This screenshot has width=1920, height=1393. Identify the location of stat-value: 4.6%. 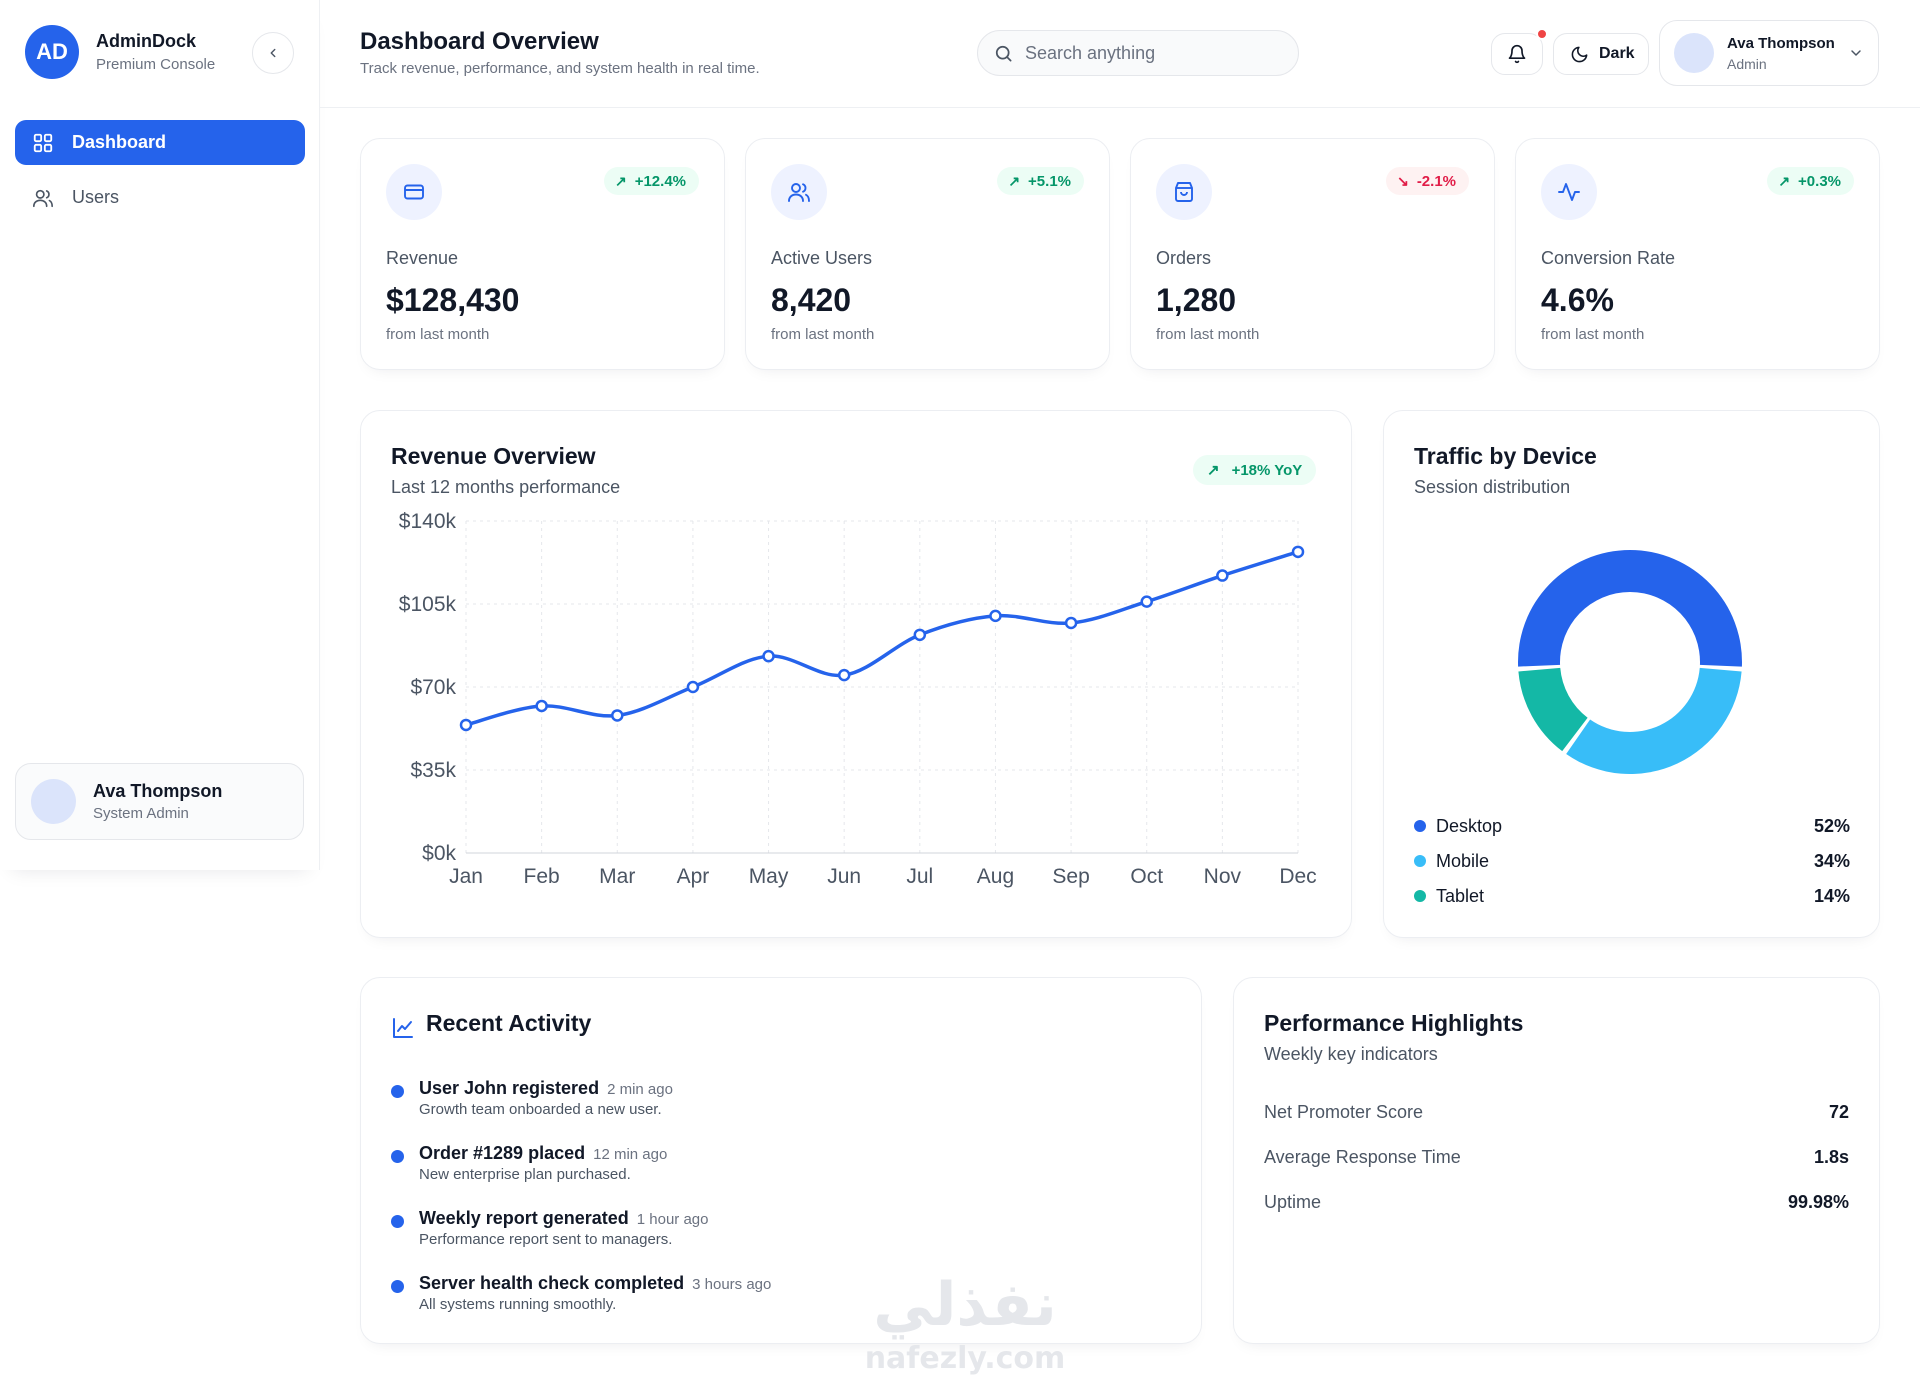
(1577, 300).